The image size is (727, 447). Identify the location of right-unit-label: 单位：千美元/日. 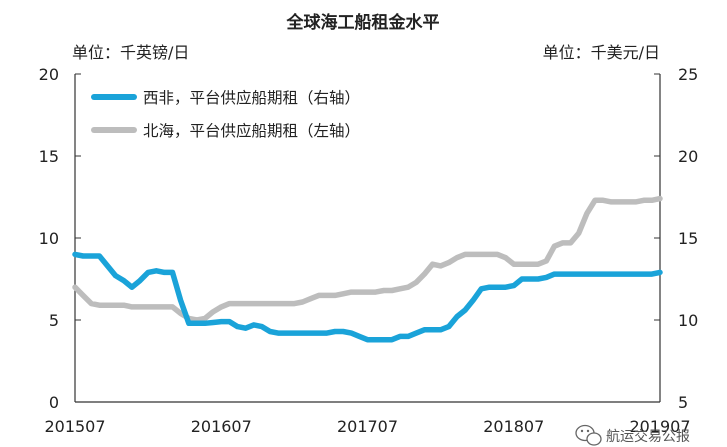
(601, 52).